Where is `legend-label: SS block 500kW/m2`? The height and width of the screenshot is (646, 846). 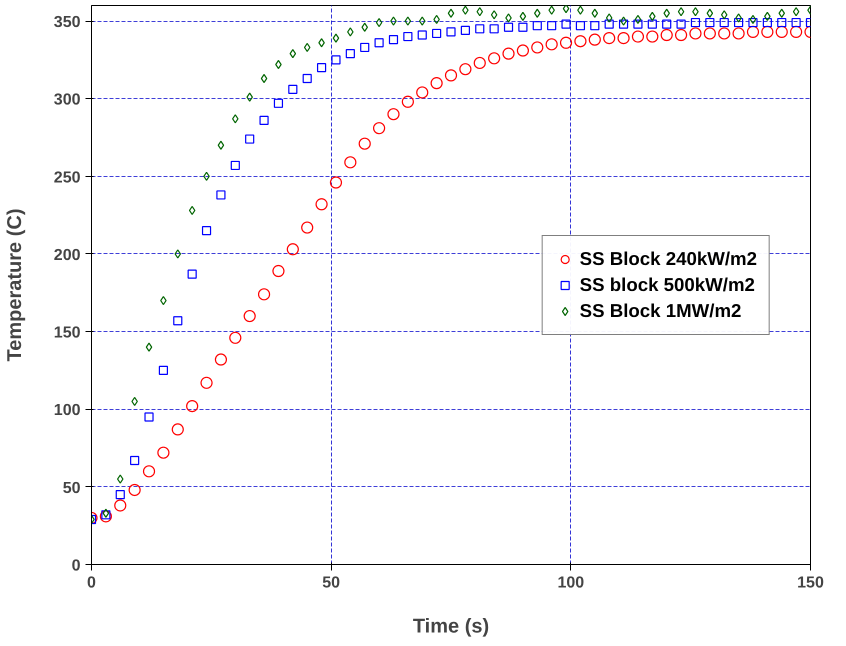 legend-label: SS block 500kW/m2 is located at coordinates (667, 285).